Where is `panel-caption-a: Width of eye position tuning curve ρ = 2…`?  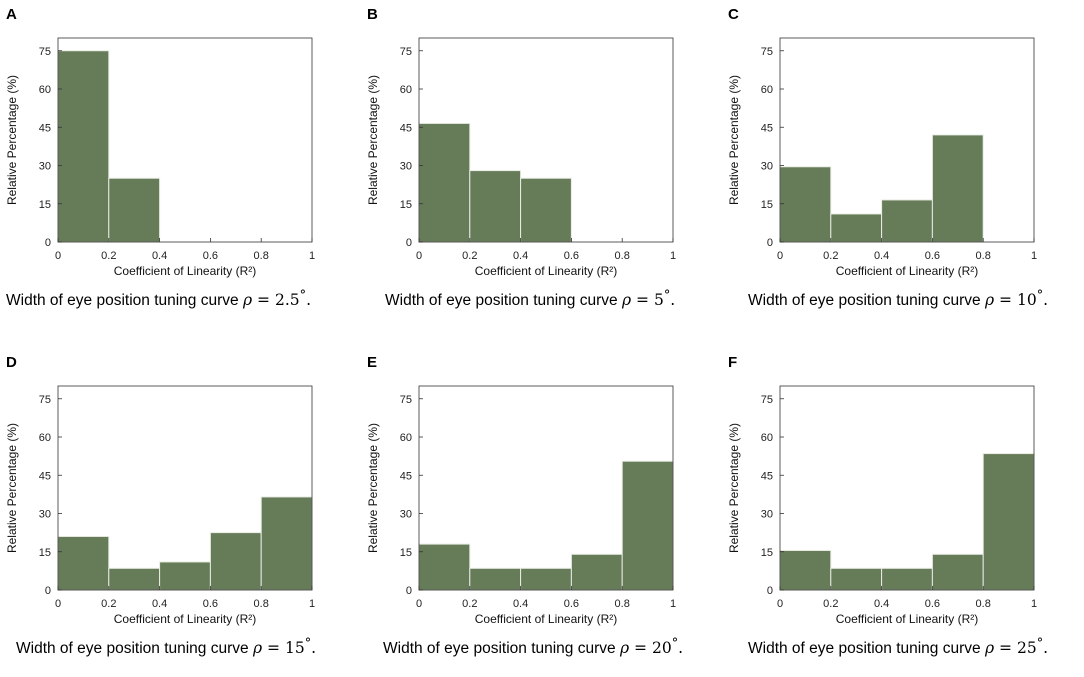 panel-caption-a: Width of eye position tuning curve ρ = 2… is located at coordinates (158, 299).